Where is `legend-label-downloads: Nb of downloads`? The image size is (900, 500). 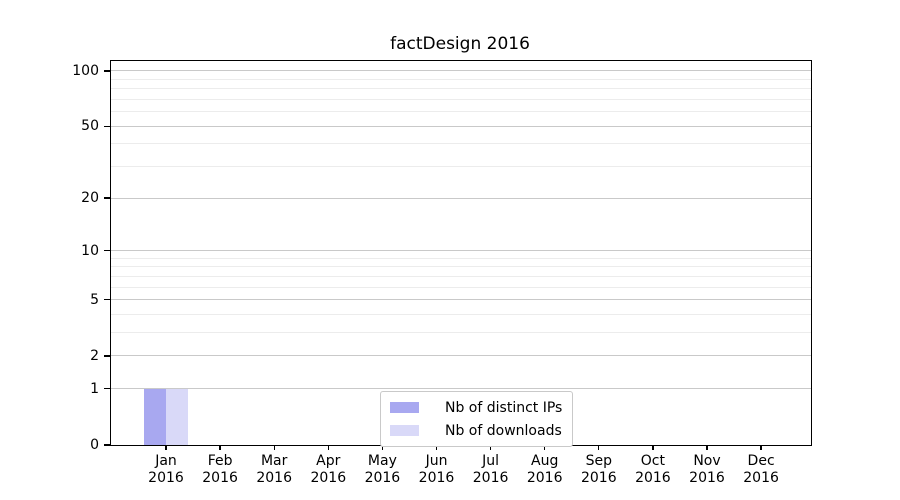
legend-label-downloads: Nb of downloads is located at coordinates (503, 430).